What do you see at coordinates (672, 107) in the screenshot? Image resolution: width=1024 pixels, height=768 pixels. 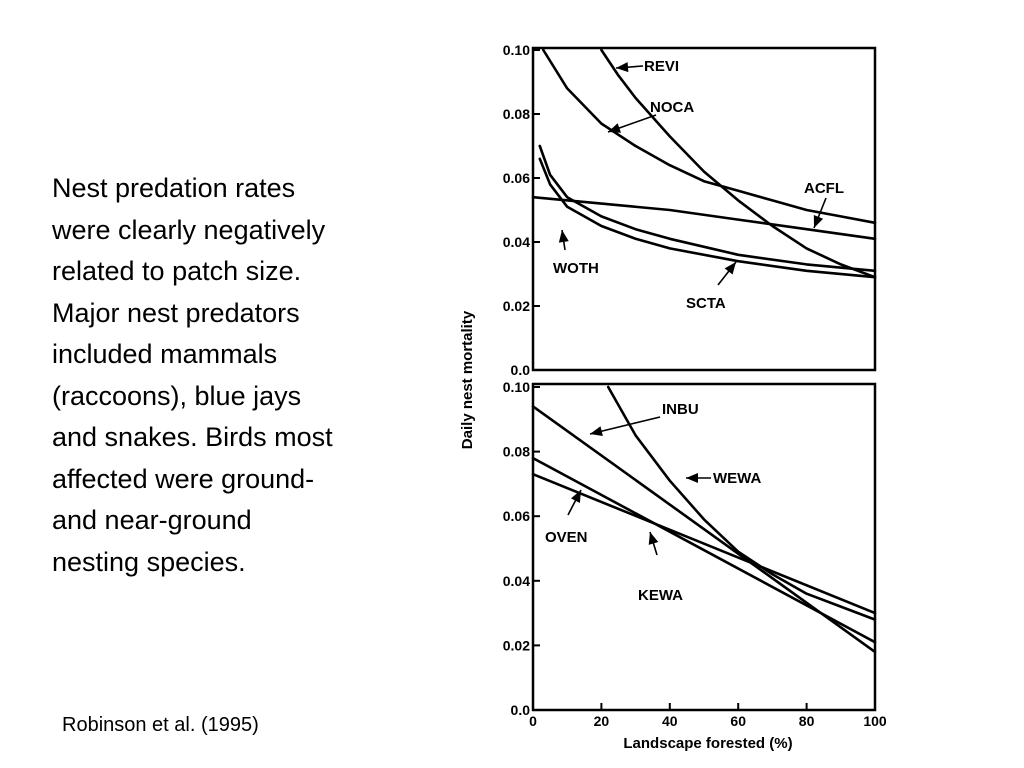 I see `series-label-noca: NOCA` at bounding box center [672, 107].